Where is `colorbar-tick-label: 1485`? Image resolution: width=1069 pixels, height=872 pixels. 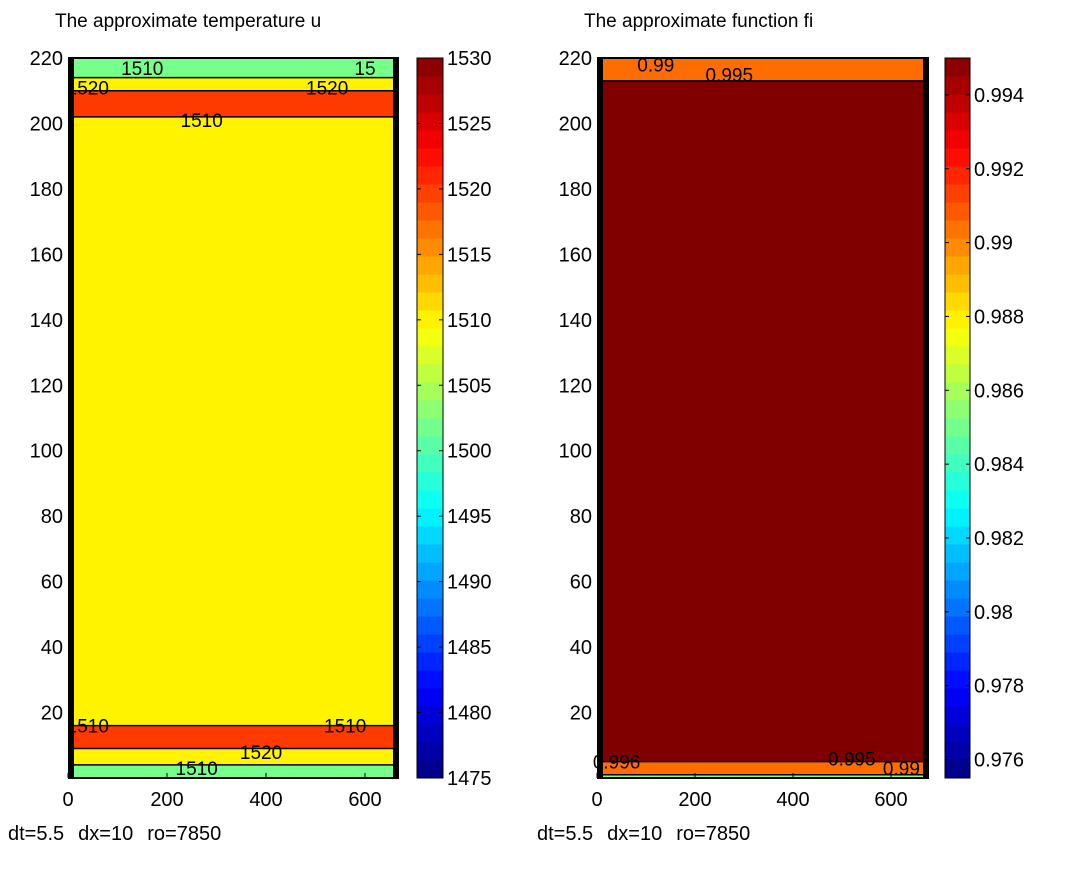
colorbar-tick-label: 1485 is located at coordinates (469, 648).